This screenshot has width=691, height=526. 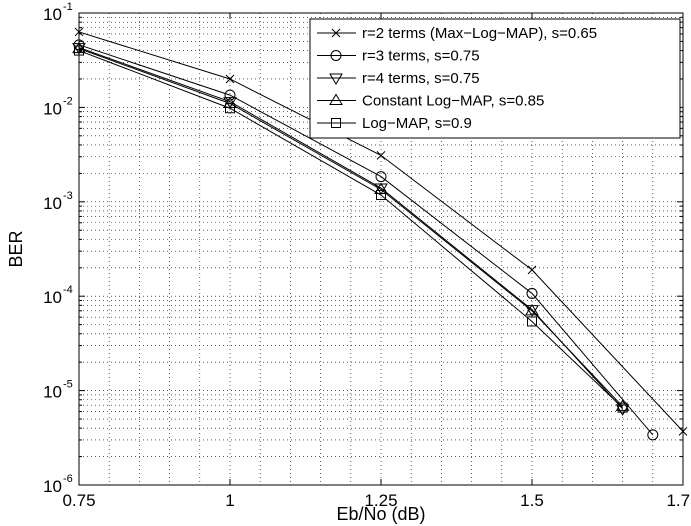 I want to click on legend-label: r=3 terms, s=0.75, so click(x=421, y=56).